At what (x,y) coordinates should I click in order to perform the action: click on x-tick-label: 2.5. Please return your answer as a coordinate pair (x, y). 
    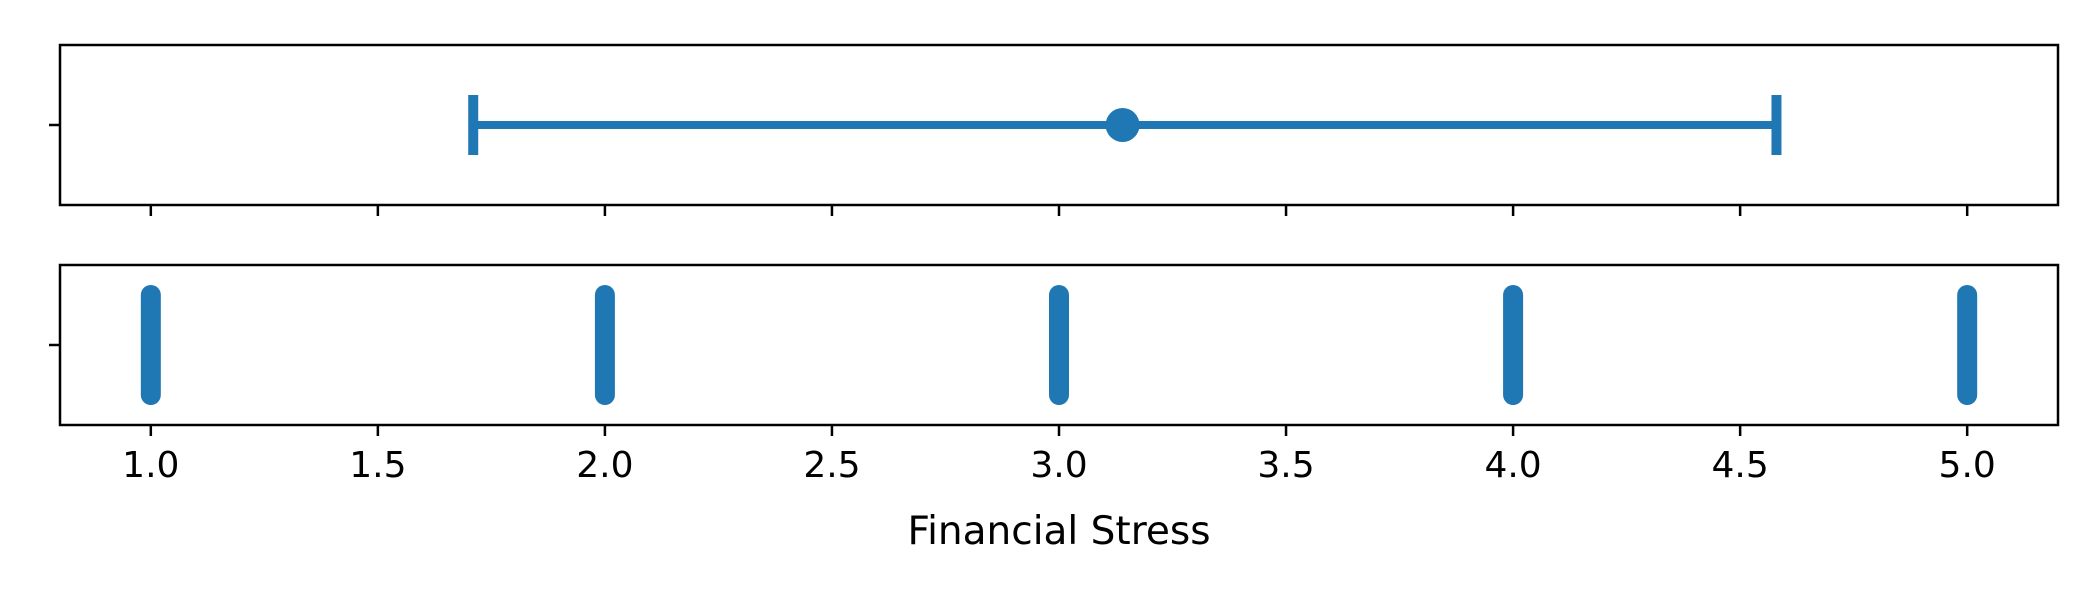
    Looking at the image, I should click on (831, 465).